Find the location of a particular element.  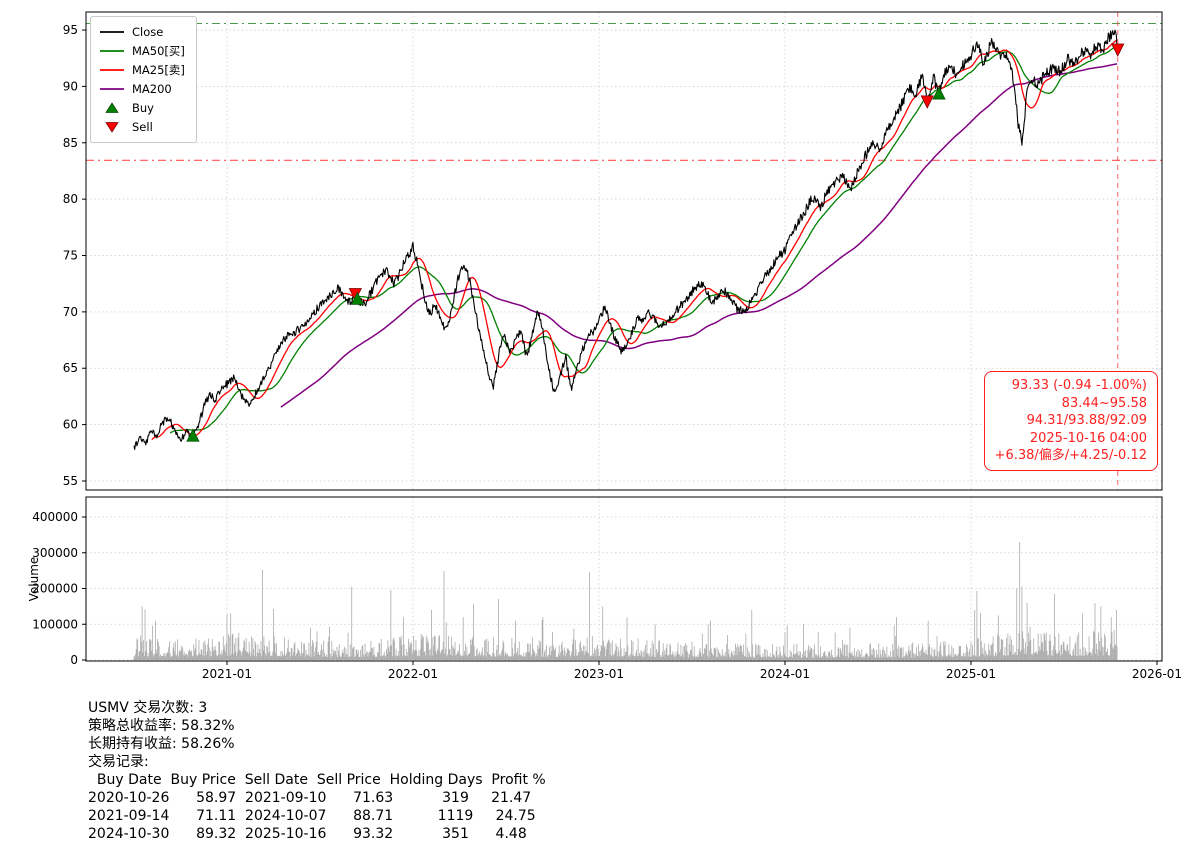

volume-ytick-label: 100000 is located at coordinates (55, 624).